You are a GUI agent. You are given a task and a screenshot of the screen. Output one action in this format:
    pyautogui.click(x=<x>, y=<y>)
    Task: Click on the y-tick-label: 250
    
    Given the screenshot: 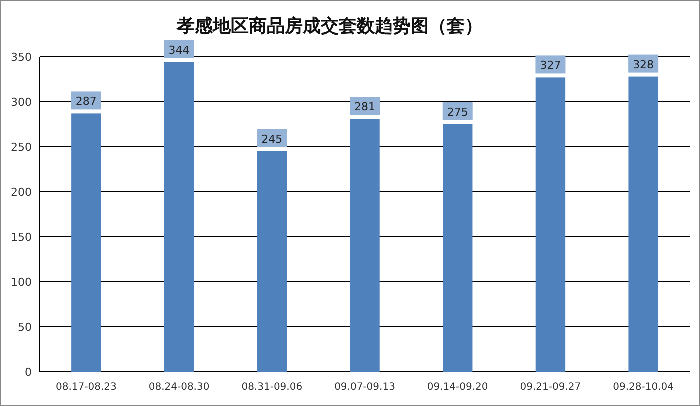 What is the action you would take?
    pyautogui.click(x=21, y=147)
    